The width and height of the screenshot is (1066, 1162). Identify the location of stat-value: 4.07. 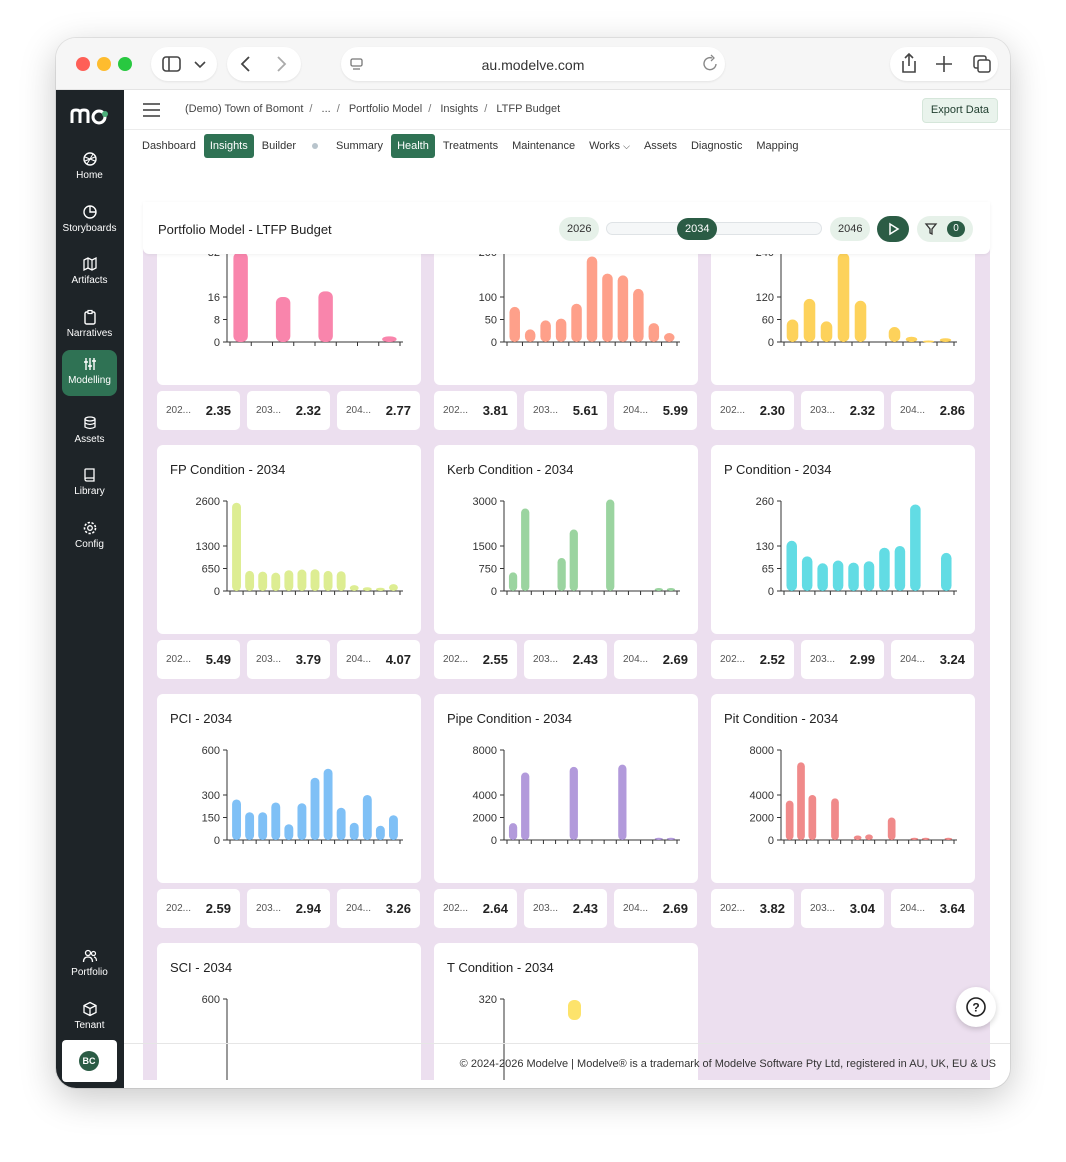
(398, 659).